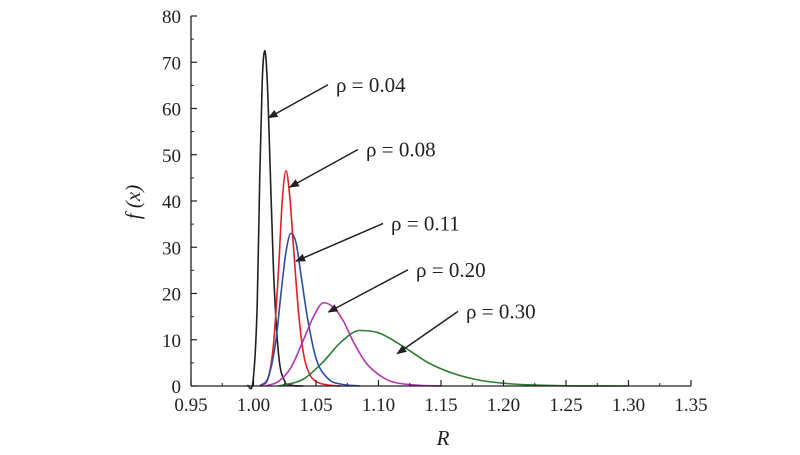  Describe the element at coordinates (503, 405) in the screenshot. I see `x-tick-label: 1.20` at that location.